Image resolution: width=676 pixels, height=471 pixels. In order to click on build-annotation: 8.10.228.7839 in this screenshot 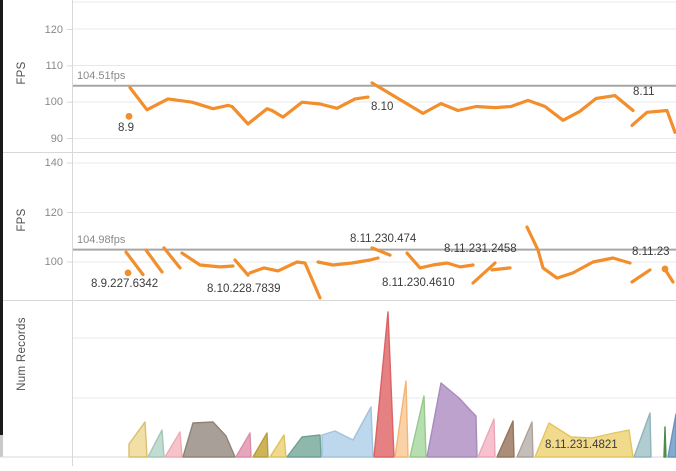, I will do `click(244, 289)`.